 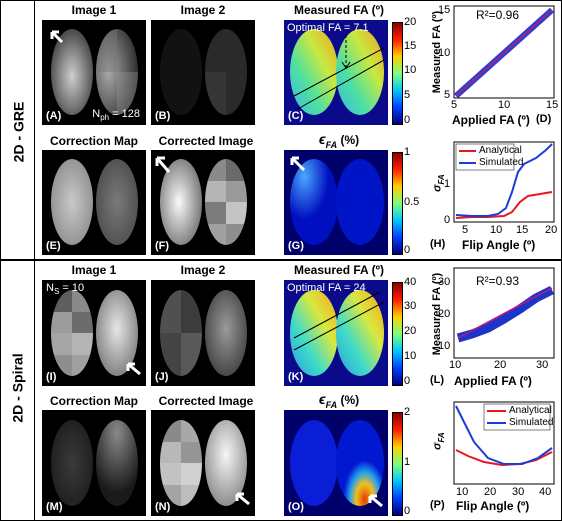 I want to click on cbar-tick: 2, so click(x=407, y=412).